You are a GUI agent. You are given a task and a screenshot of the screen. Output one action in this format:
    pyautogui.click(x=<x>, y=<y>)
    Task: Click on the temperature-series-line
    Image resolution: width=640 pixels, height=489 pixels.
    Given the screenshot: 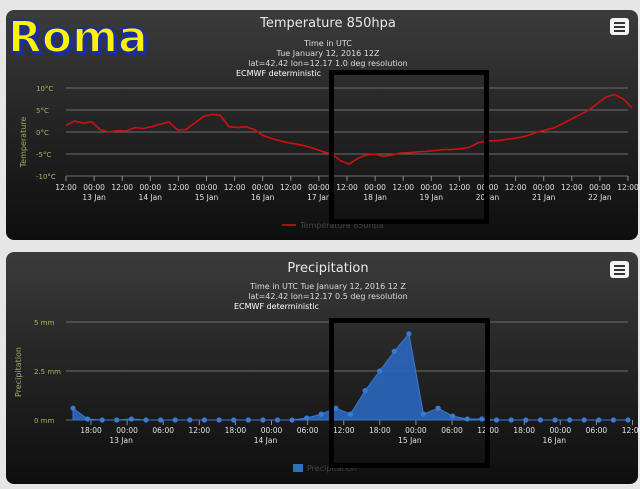 What is the action you would take?
    pyautogui.click(x=349, y=129)
    